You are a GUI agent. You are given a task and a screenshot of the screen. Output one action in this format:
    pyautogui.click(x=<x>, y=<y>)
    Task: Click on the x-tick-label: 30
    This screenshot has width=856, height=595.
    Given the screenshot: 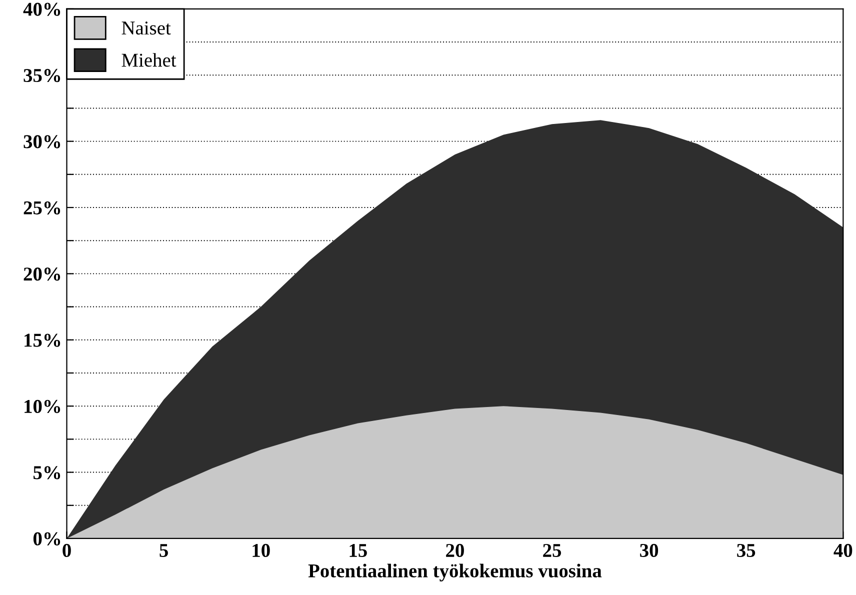 What is the action you would take?
    pyautogui.click(x=649, y=551)
    